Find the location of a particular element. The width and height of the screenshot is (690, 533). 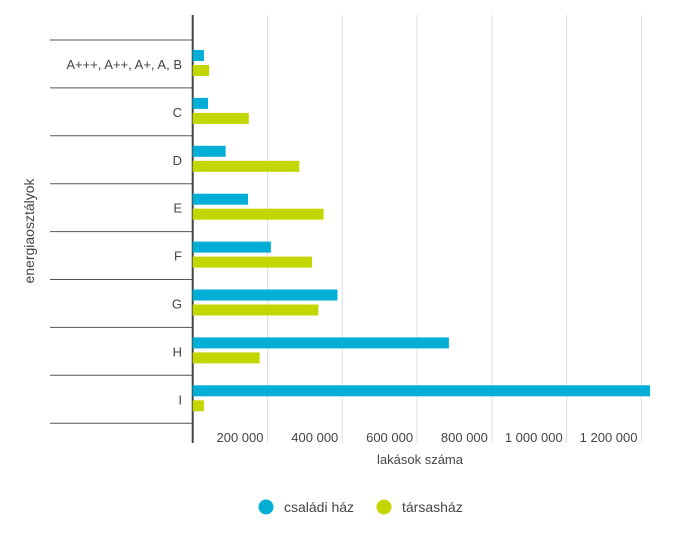

category-label: C is located at coordinates (177, 112).